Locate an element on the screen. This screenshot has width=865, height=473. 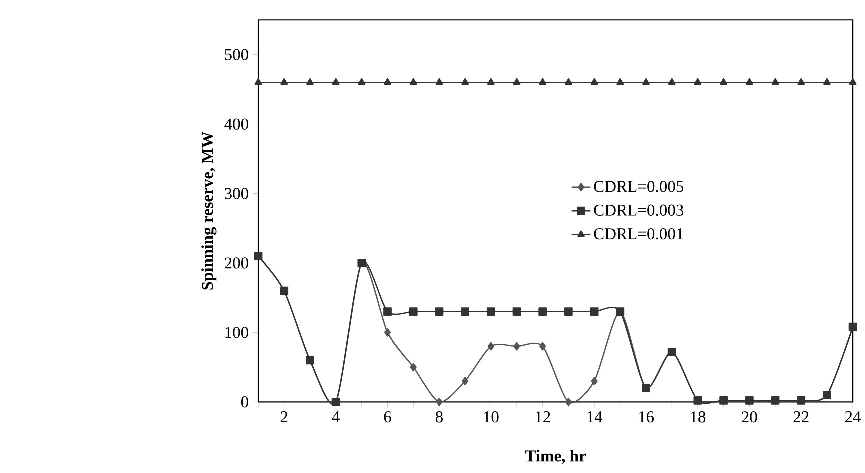
x-tick-label: 16 is located at coordinates (646, 417).